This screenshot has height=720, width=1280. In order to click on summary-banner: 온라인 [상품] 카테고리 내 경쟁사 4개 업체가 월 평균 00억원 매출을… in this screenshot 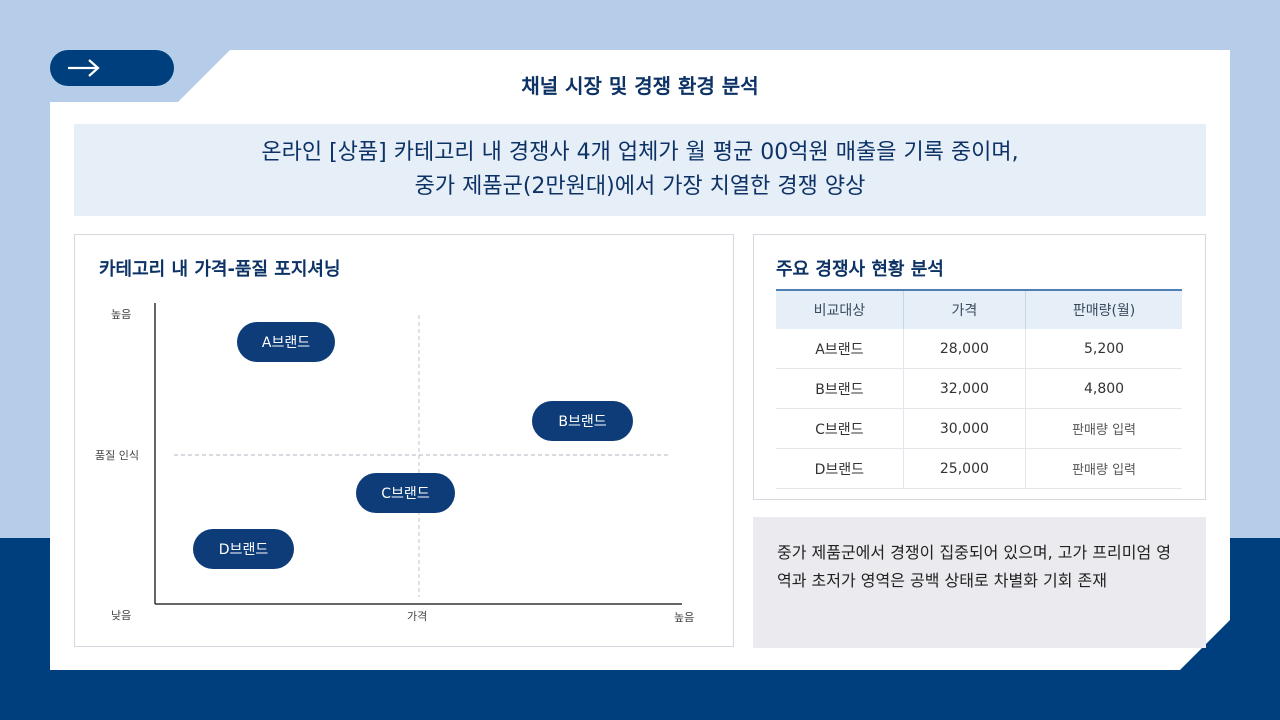, I will do `click(640, 170)`.